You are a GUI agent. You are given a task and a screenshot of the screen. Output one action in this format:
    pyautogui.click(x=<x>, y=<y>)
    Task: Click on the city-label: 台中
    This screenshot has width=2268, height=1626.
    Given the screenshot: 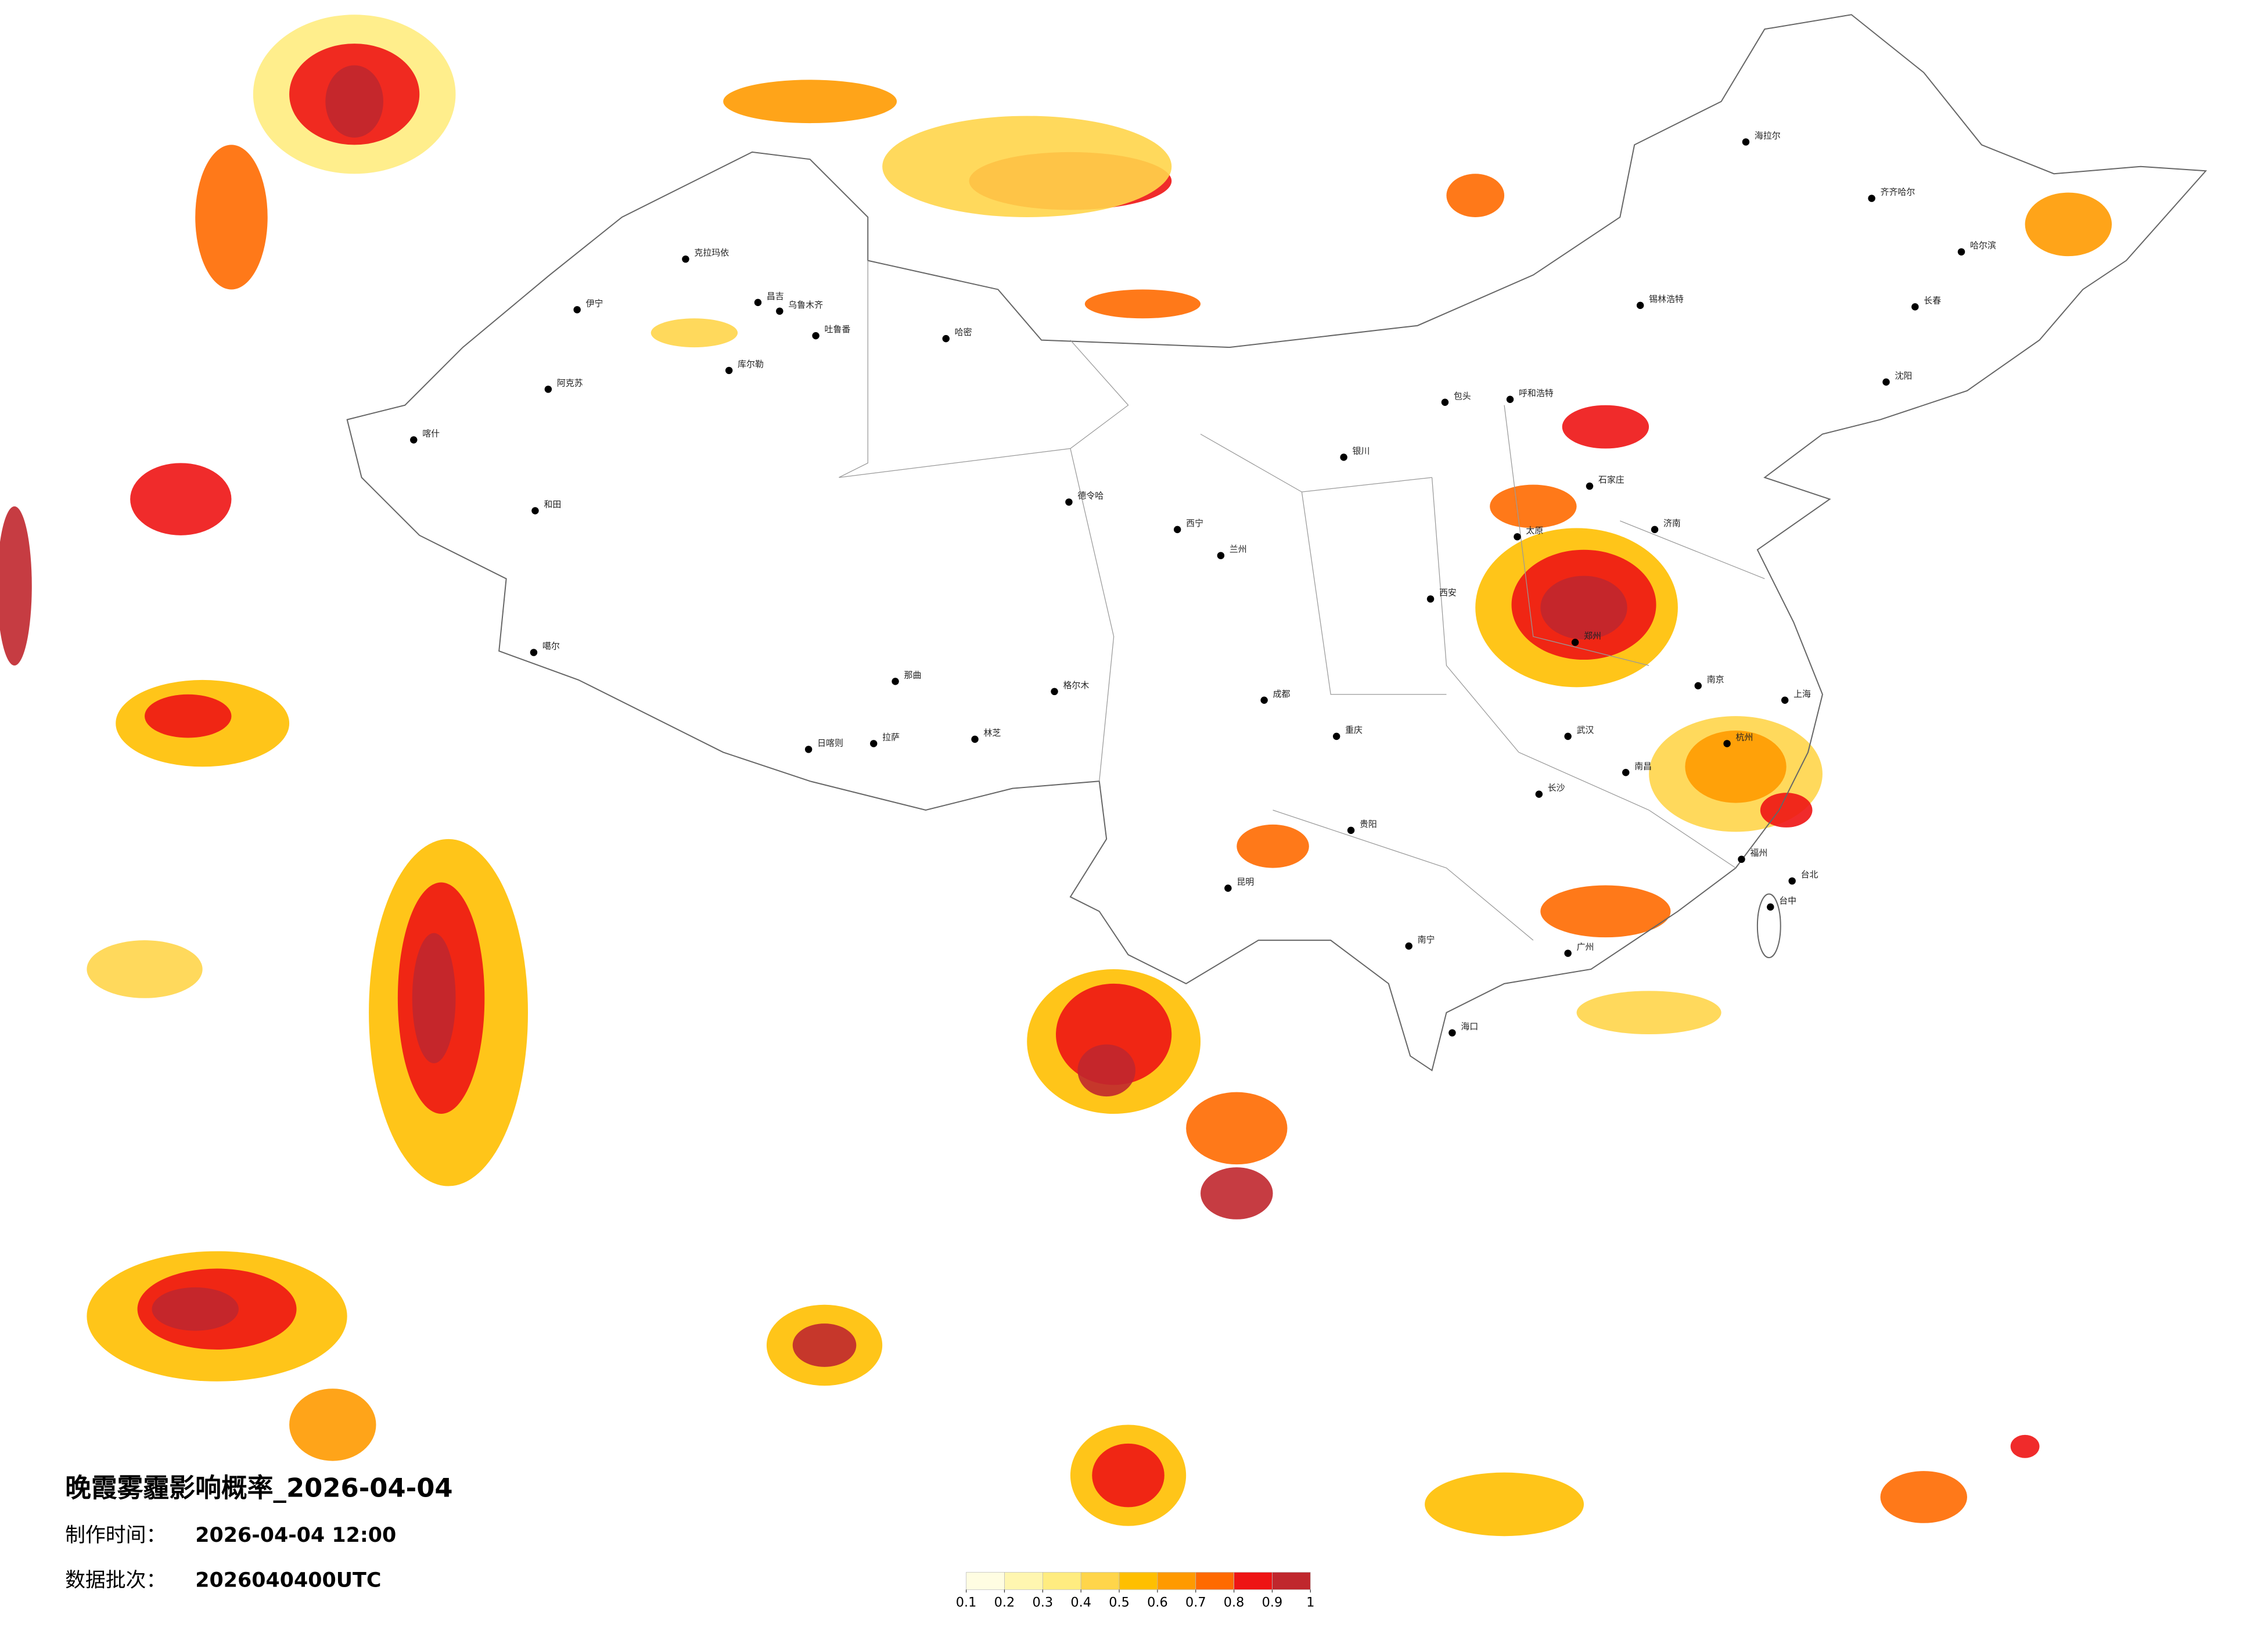 What is the action you would take?
    pyautogui.click(x=1787, y=900)
    